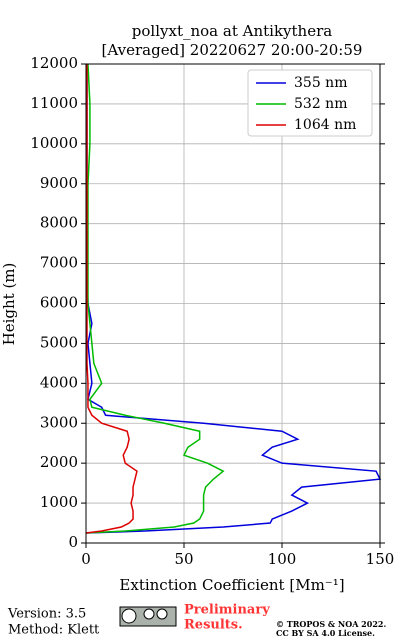  What do you see at coordinates (111, 299) in the screenshot?
I see `profile-line` at bounding box center [111, 299].